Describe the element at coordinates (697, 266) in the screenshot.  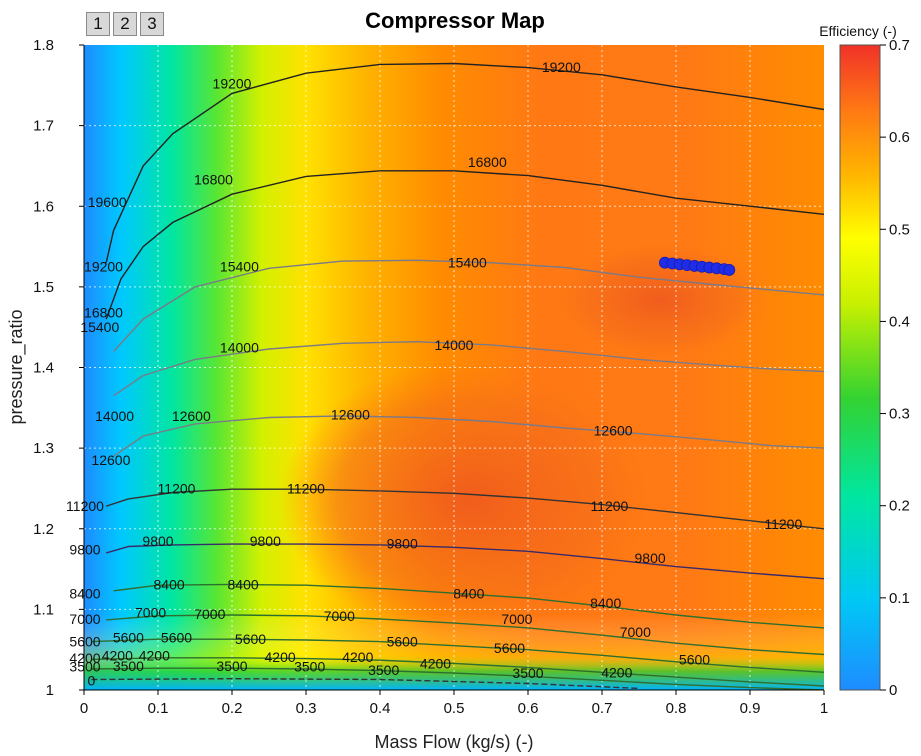
I see `operating-points` at that location.